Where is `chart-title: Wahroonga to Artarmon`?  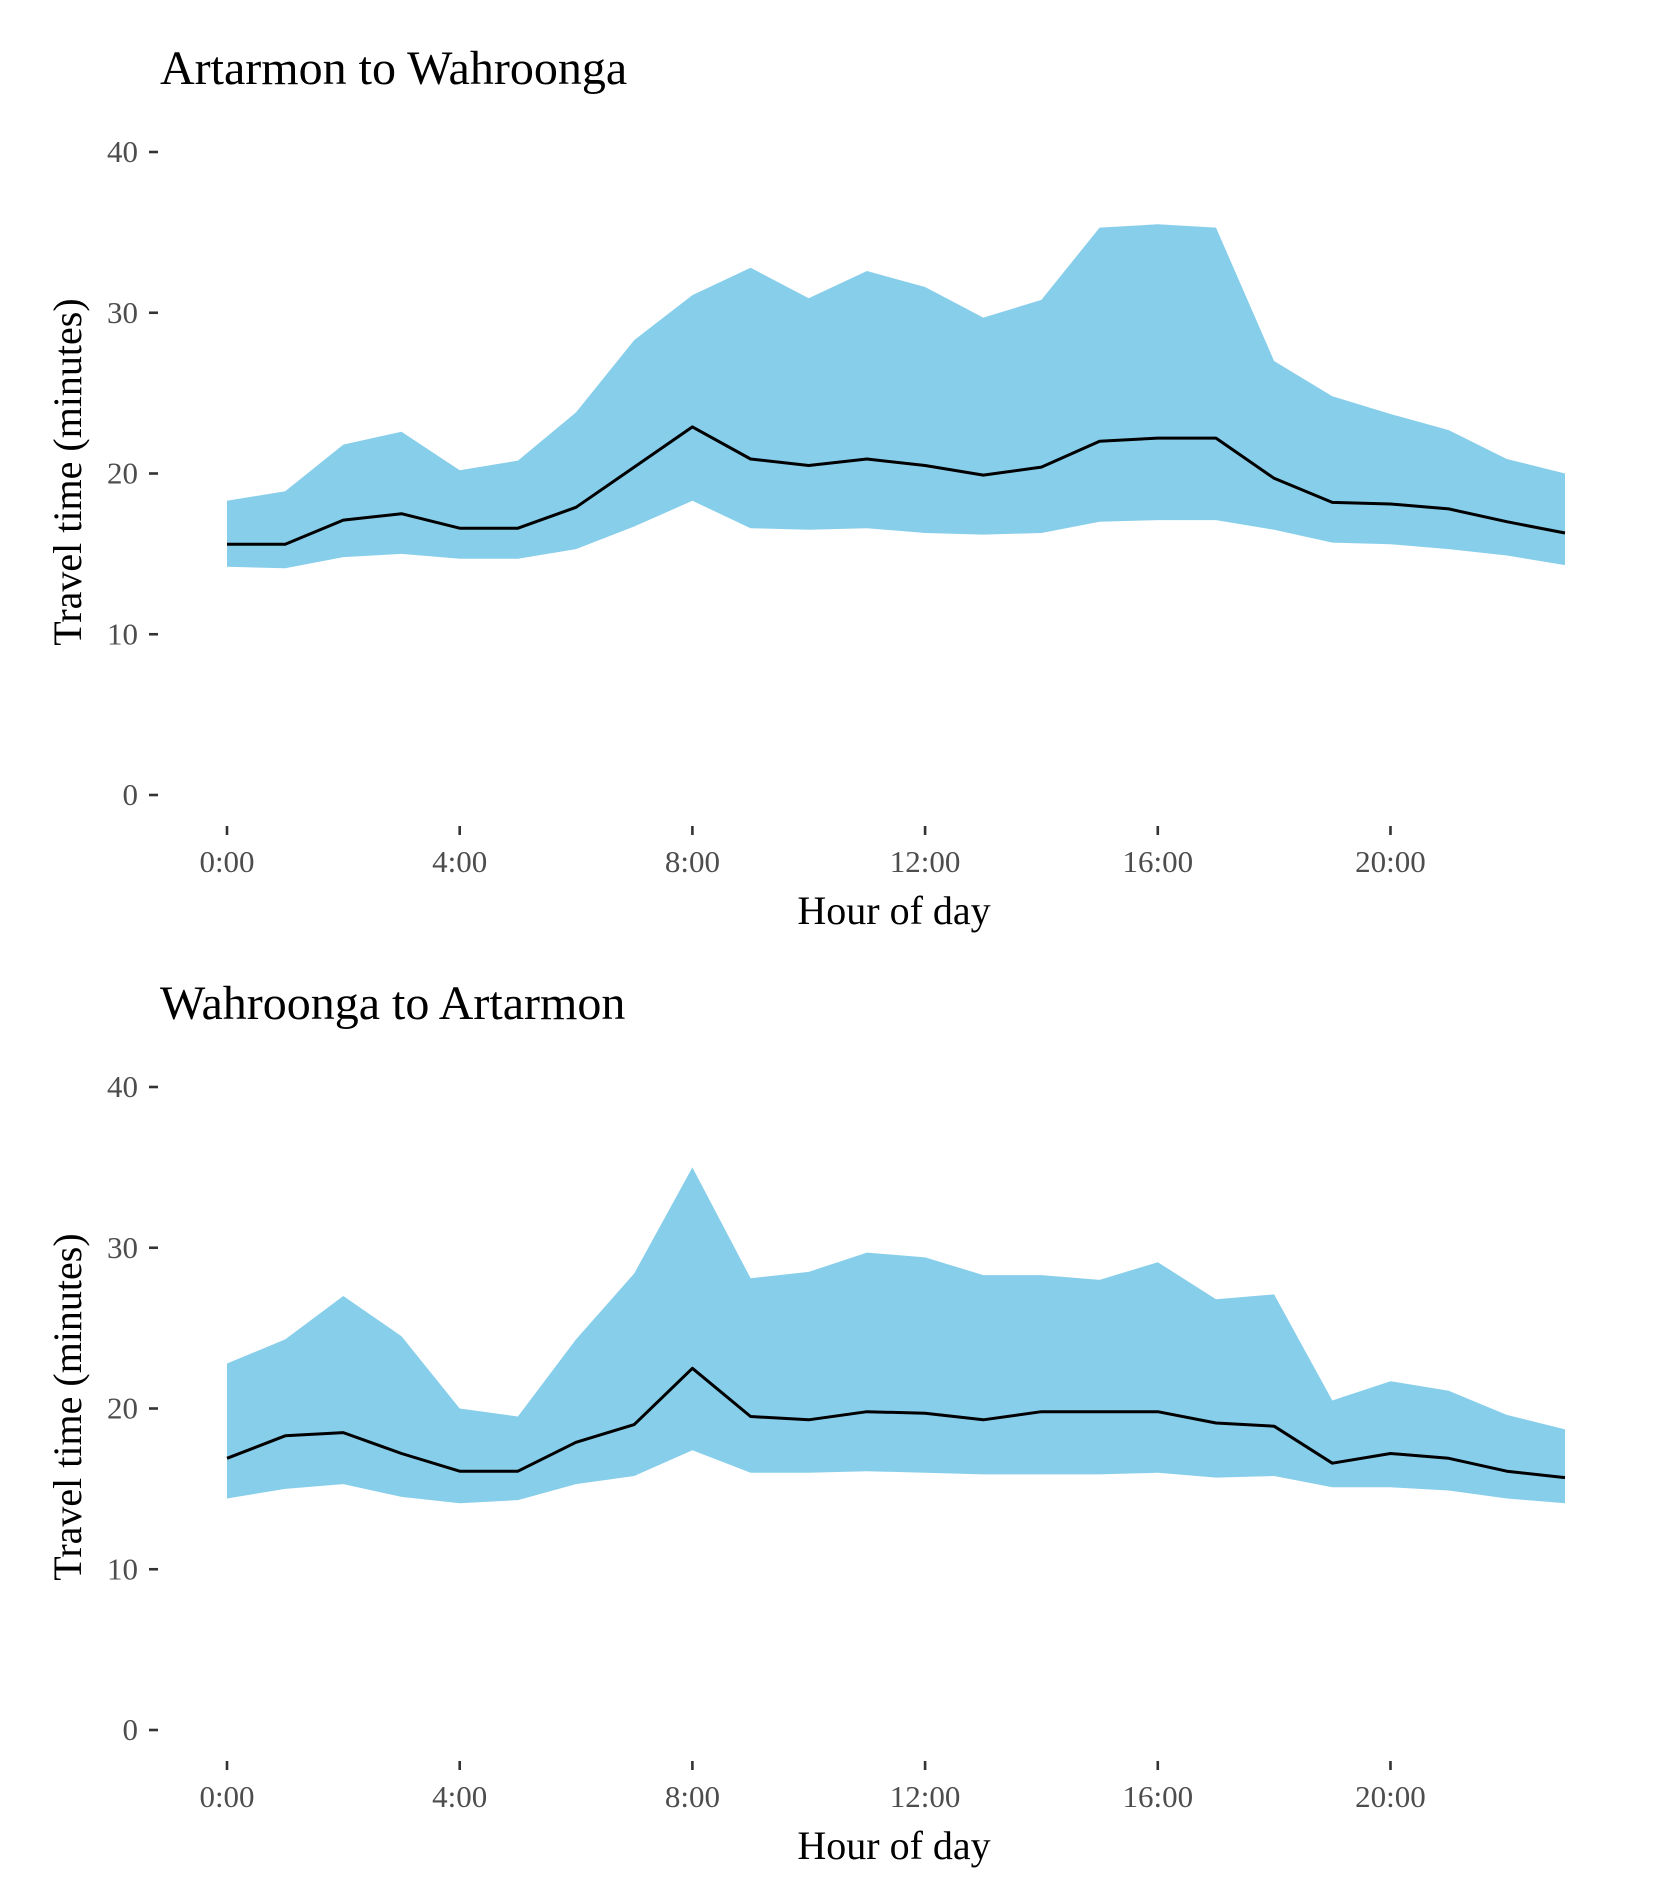
chart-title: Wahroonga to Artarmon is located at coordinates (392, 1003).